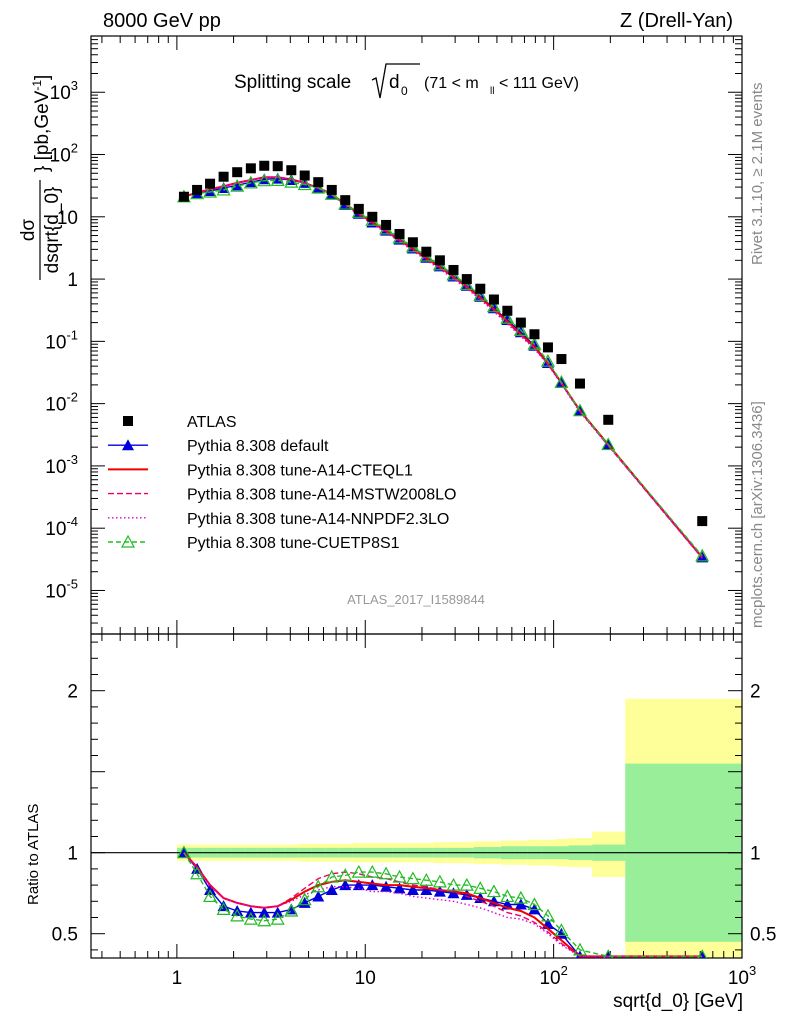 The width and height of the screenshot is (786, 1024). I want to click on legend-label: Pythia 8.308 tune-A14-CTEQL1, so click(300, 470).